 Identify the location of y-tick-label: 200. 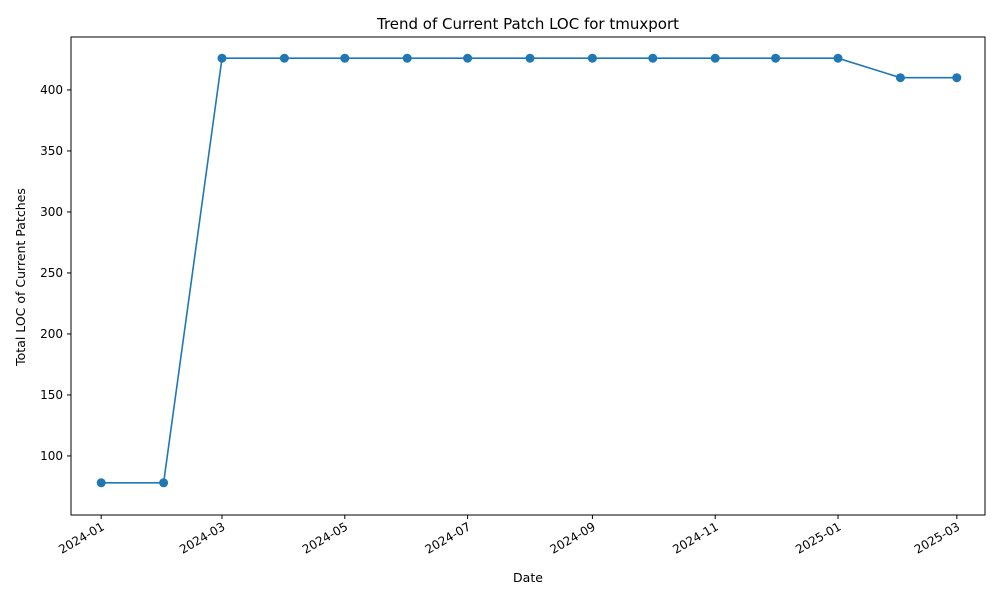
(51, 334).